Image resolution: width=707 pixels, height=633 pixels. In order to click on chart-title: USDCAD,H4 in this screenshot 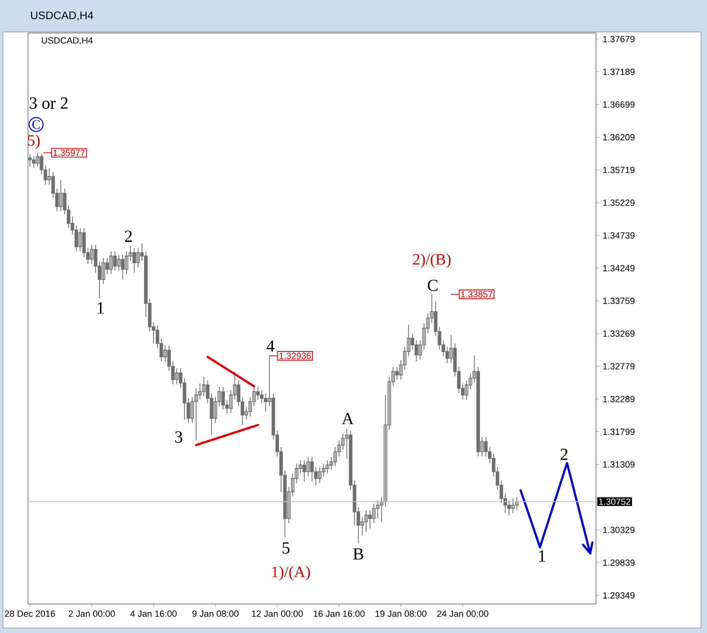, I will do `click(62, 16)`.